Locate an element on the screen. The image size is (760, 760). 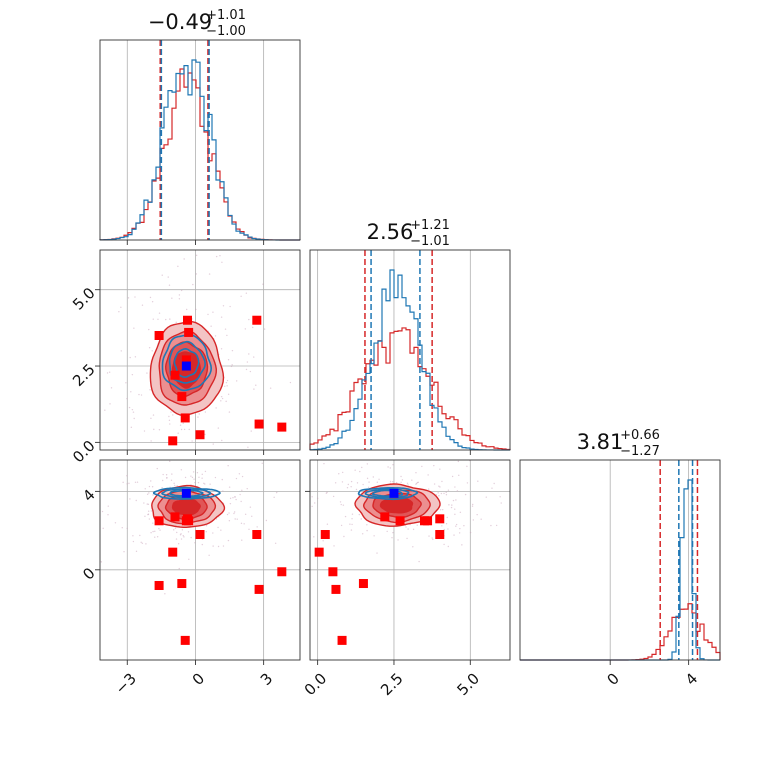
x-tick-label: 2.5 is located at coordinates (392, 685).